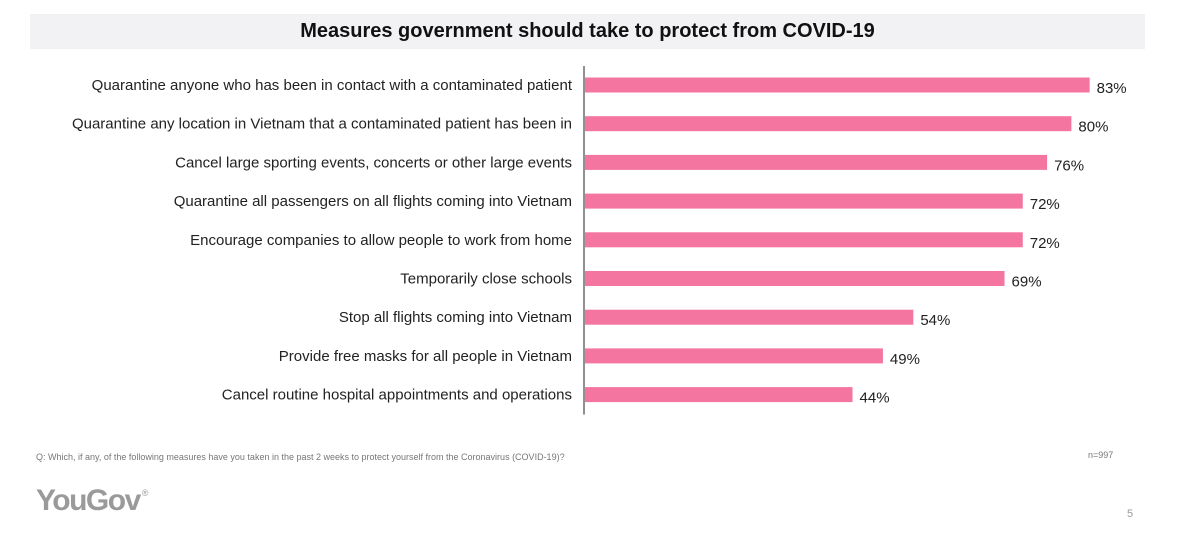 The image size is (1178, 543). What do you see at coordinates (935, 320) in the screenshot?
I see `value-label: 54%` at bounding box center [935, 320].